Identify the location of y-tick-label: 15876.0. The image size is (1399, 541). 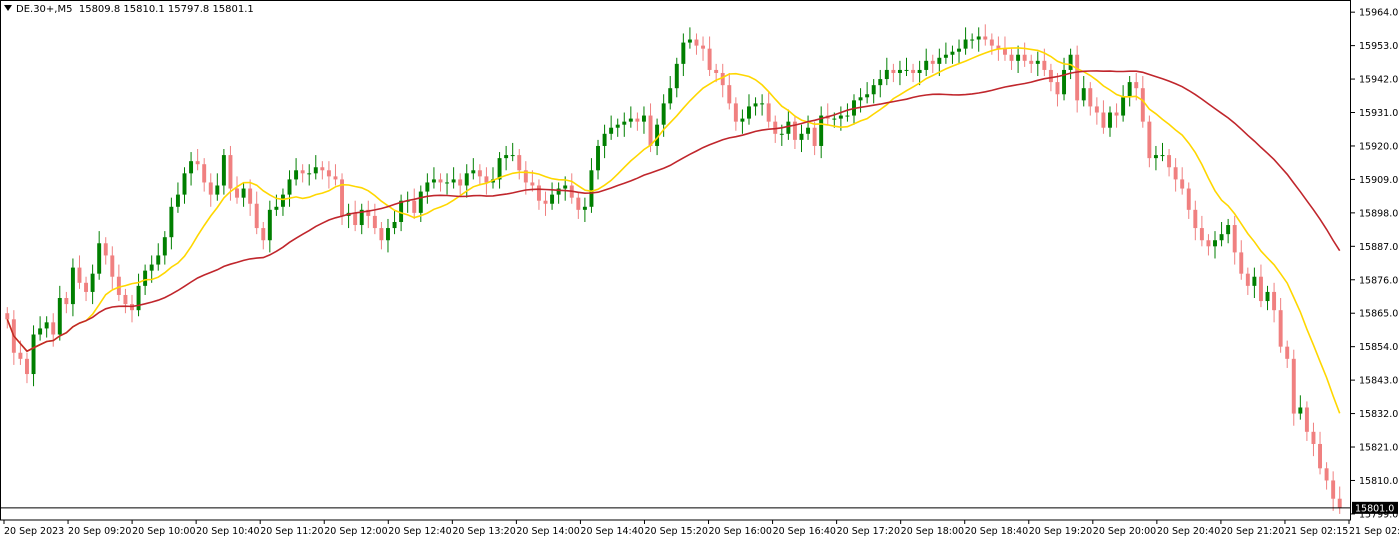
(1378, 280).